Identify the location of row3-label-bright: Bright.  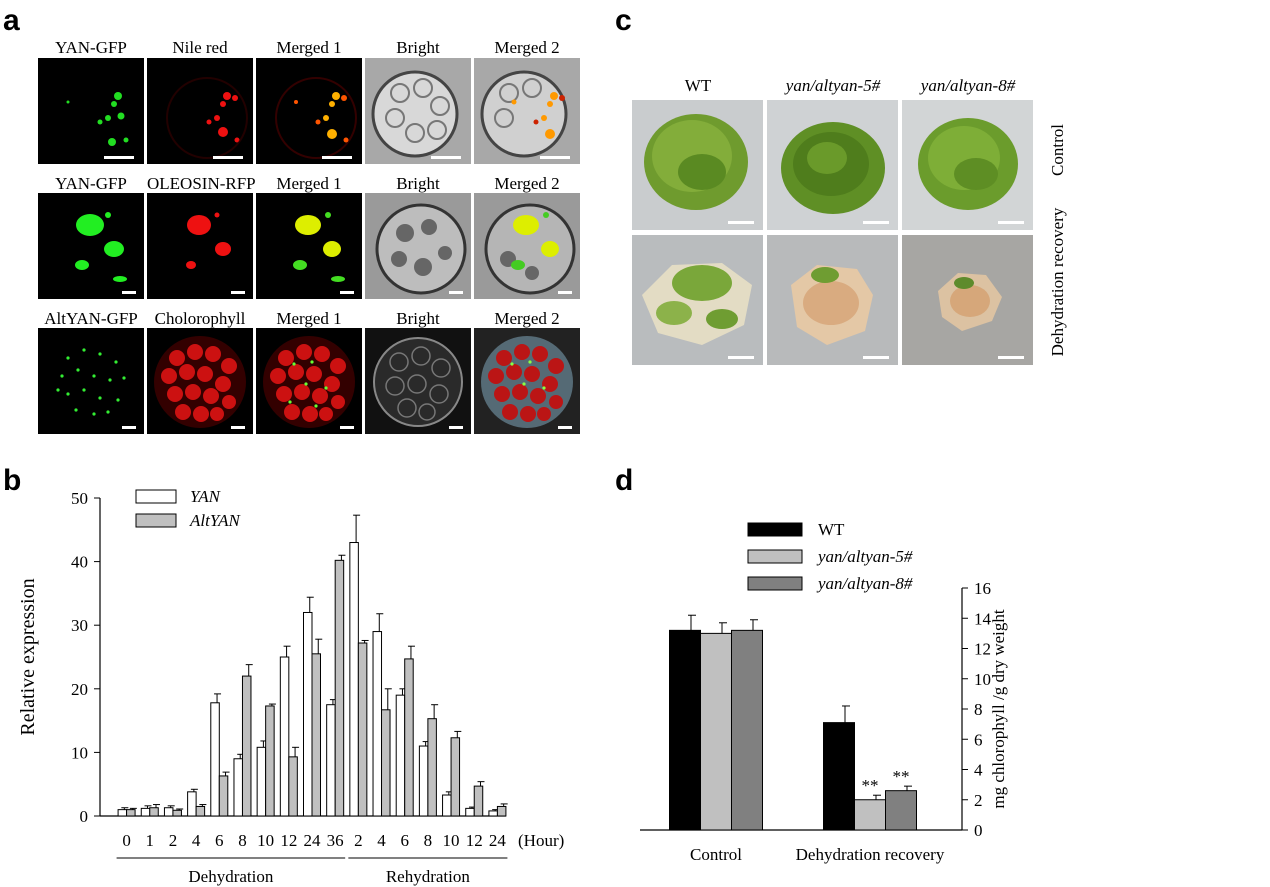
(418, 318).